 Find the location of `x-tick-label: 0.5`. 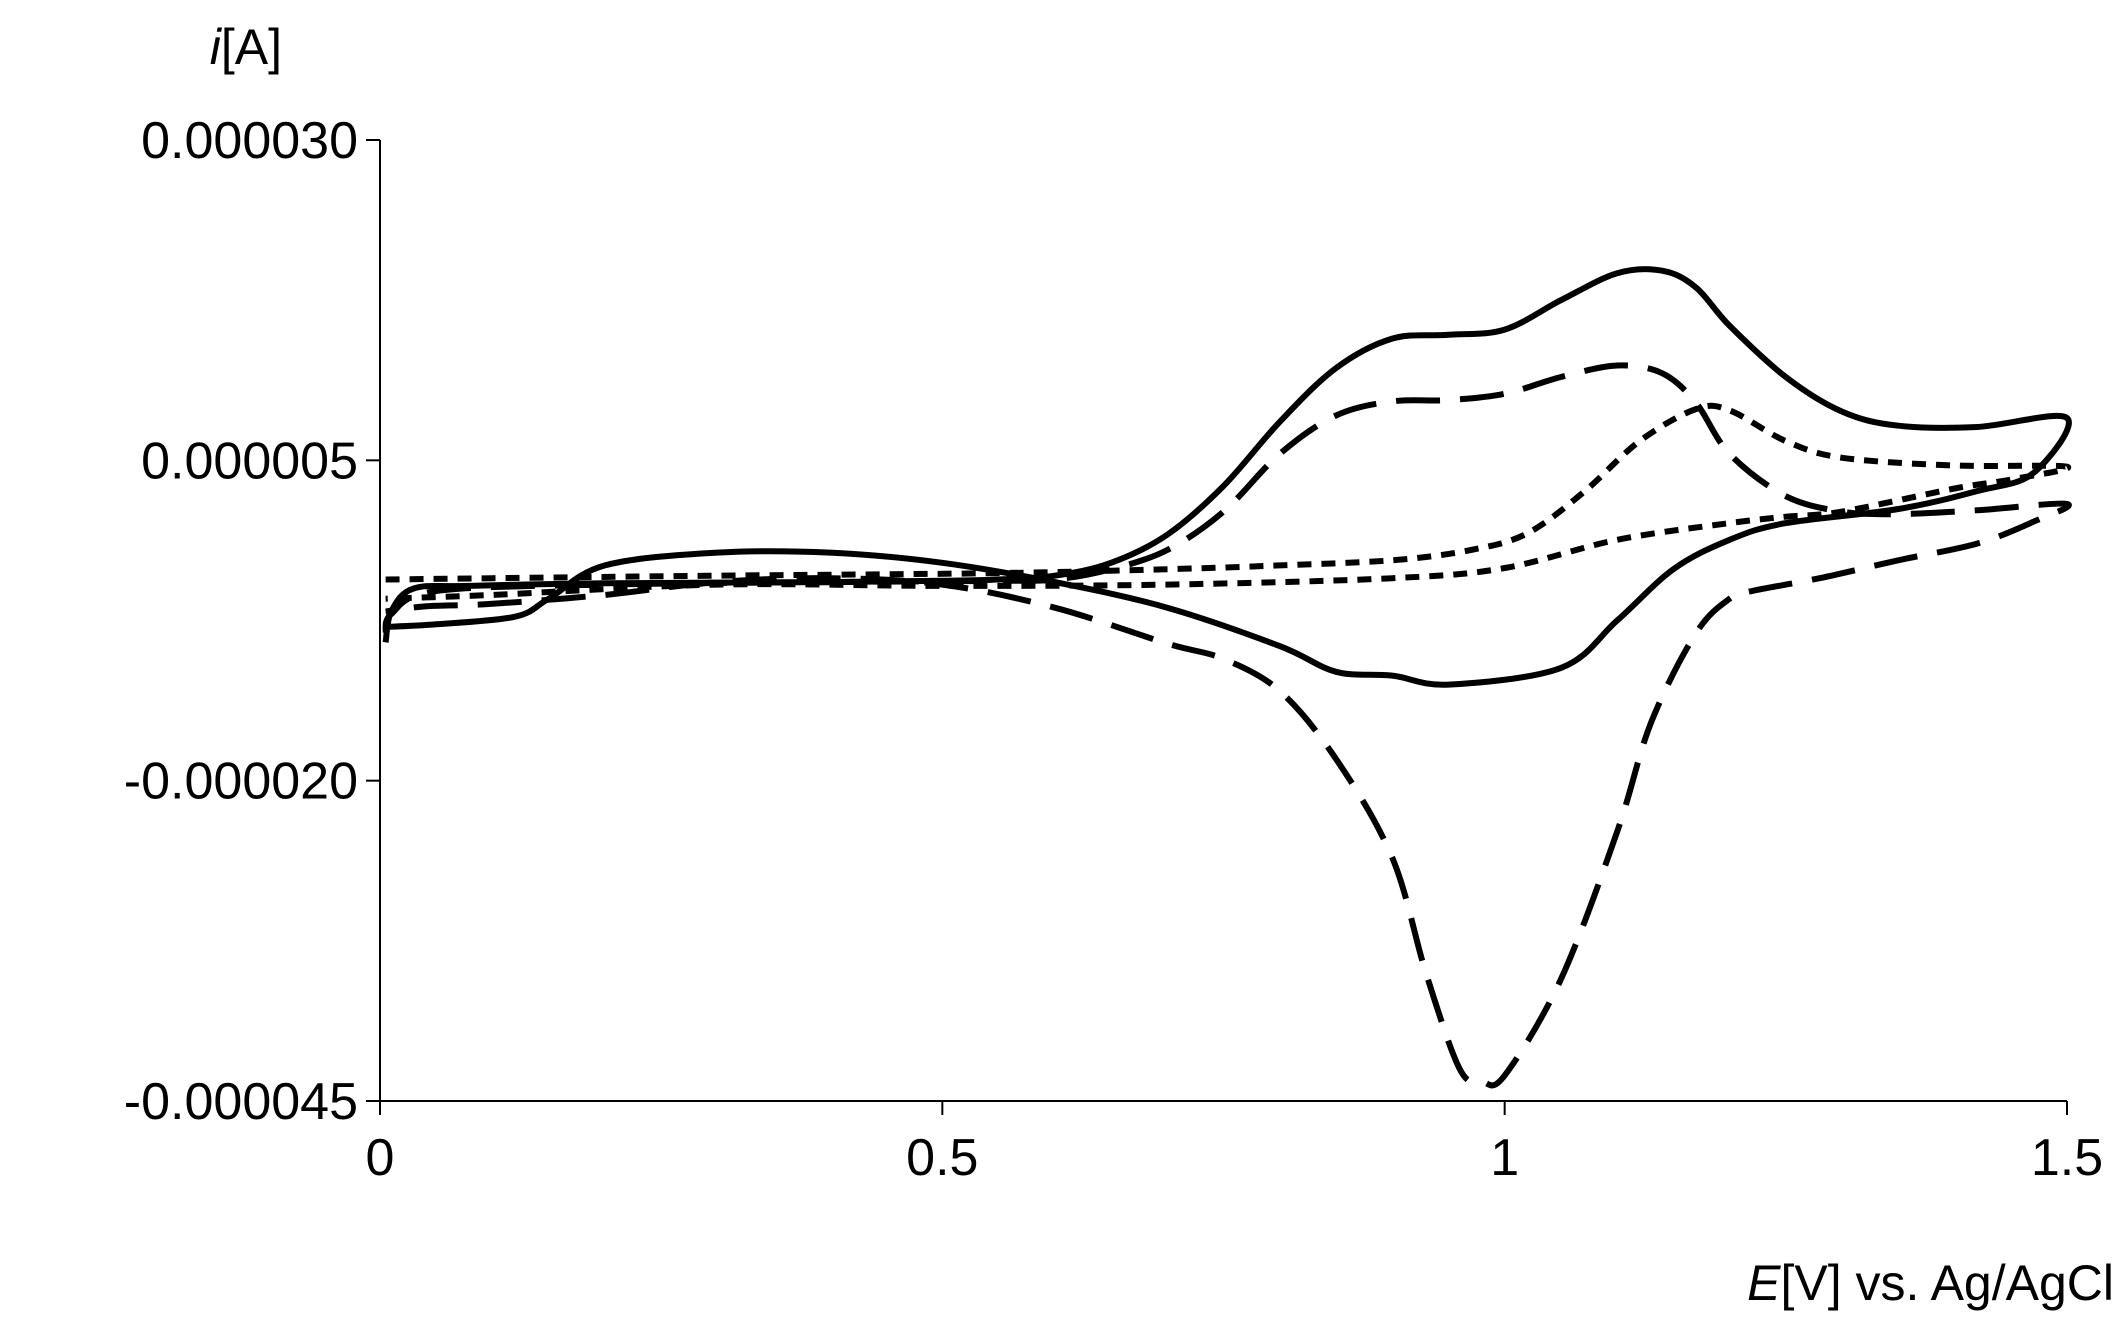

x-tick-label: 0.5 is located at coordinates (942, 1158).